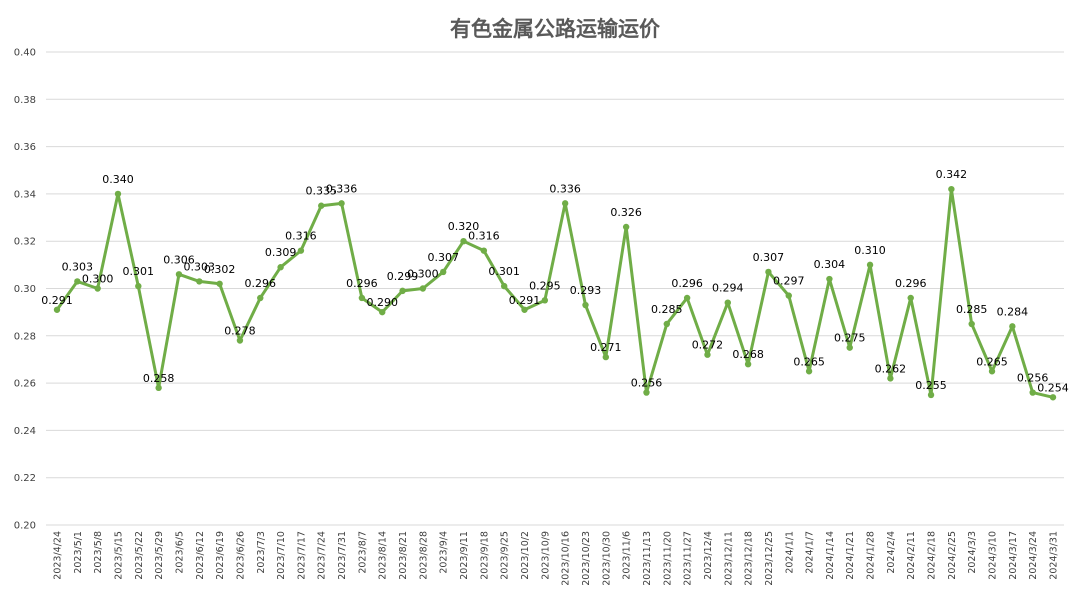 The image size is (1080, 603). I want to click on data-label: 0.326, so click(626, 212).